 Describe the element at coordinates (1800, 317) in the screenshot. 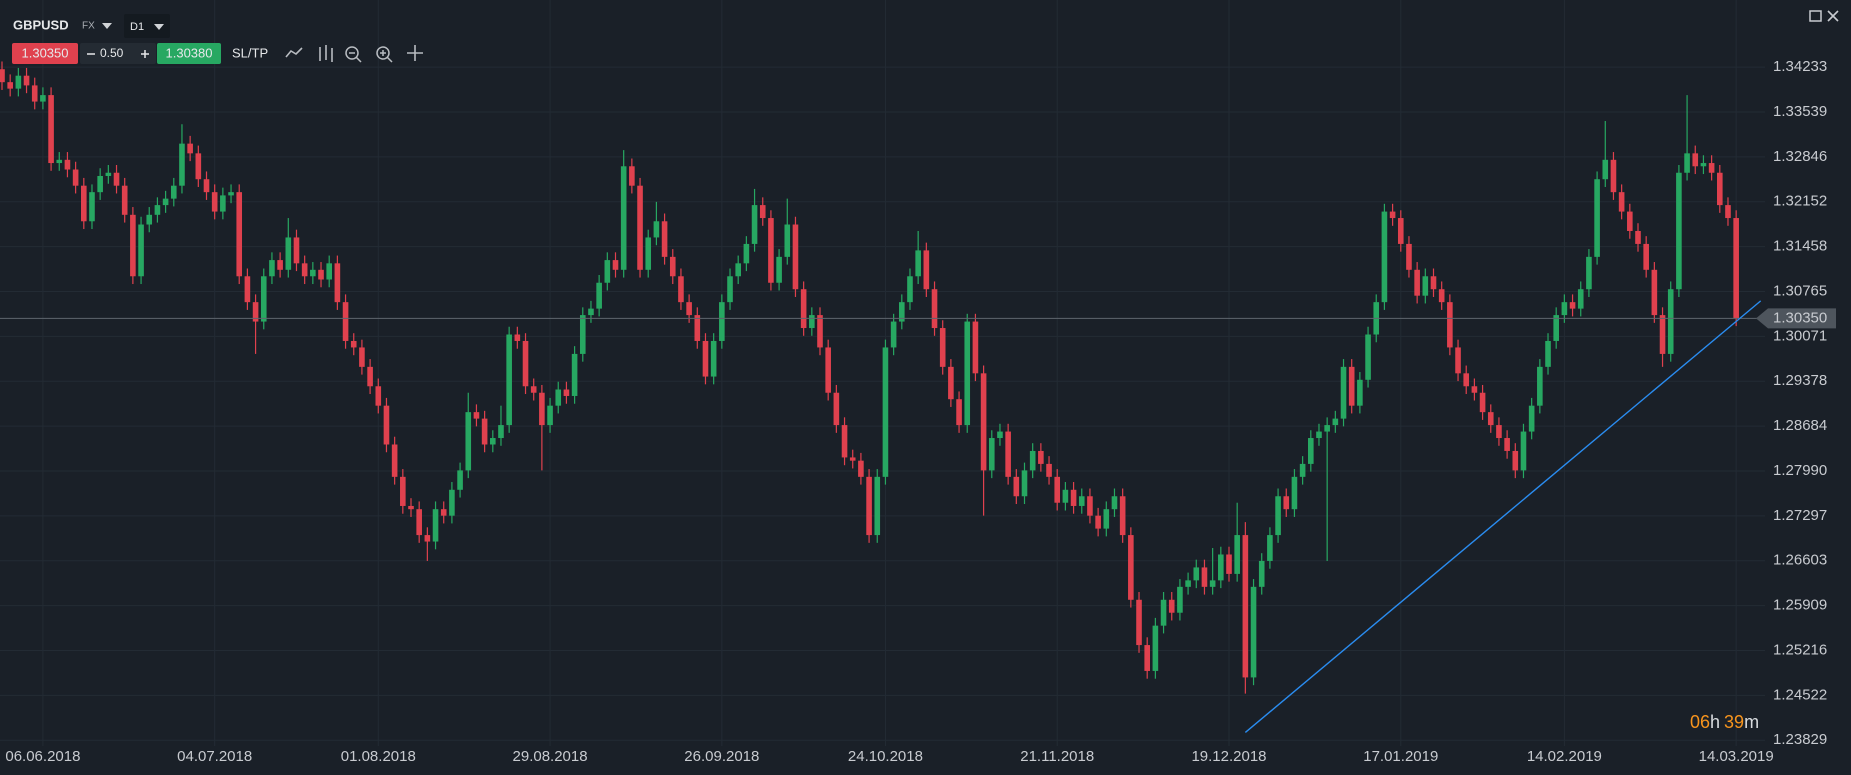

I see `last-price-label: 1.30350` at that location.